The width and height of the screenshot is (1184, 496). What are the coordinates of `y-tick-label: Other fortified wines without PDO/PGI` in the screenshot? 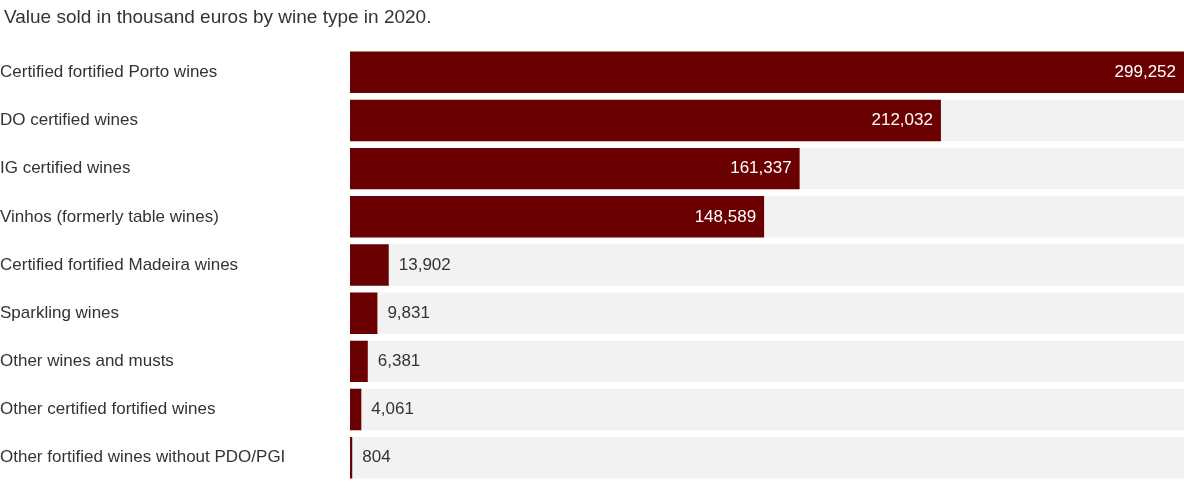 It's located at (143, 457).